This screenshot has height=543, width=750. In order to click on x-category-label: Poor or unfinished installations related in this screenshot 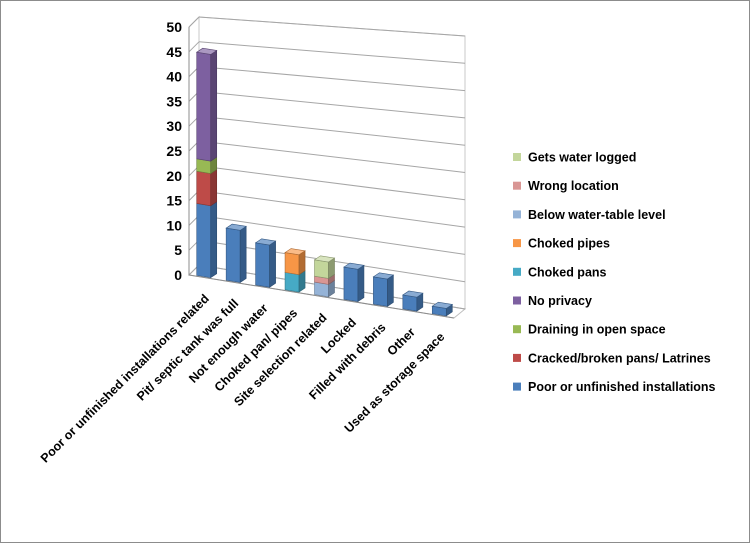, I will do `click(125, 379)`.